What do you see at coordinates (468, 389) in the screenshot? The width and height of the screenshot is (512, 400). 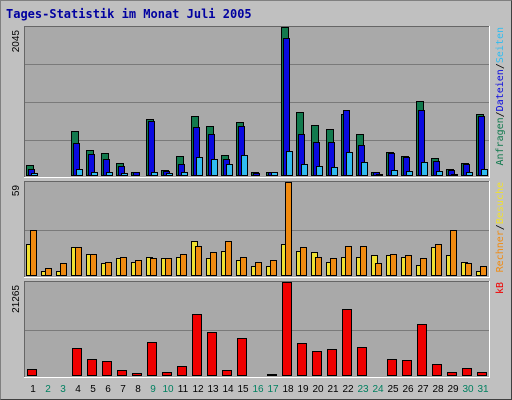 I see `x-tick-label-day-30: 30` at bounding box center [468, 389].